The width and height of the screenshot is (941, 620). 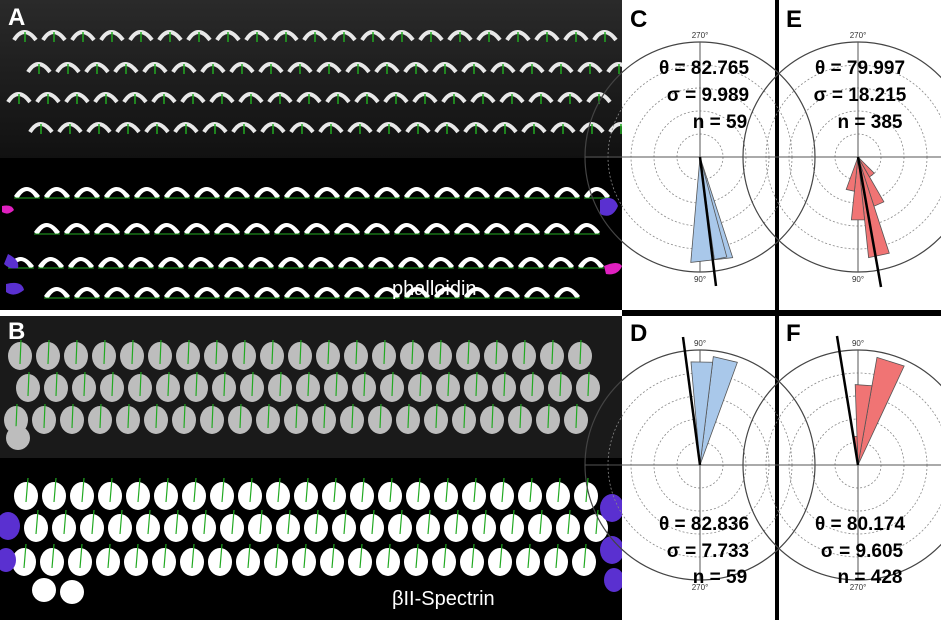 I want to click on divider-horizontal, so click(x=781, y=313).